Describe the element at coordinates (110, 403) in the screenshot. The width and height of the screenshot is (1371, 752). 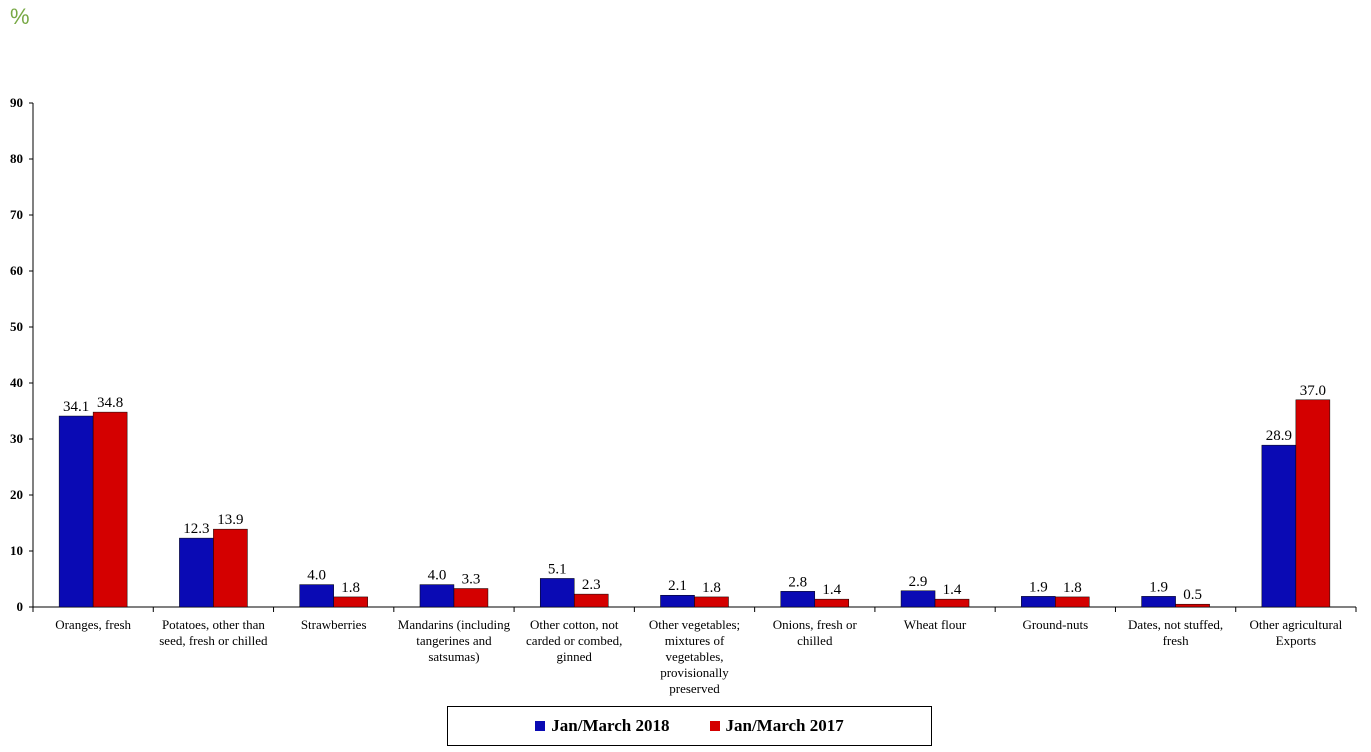
I see `data-label: 34.8` at that location.